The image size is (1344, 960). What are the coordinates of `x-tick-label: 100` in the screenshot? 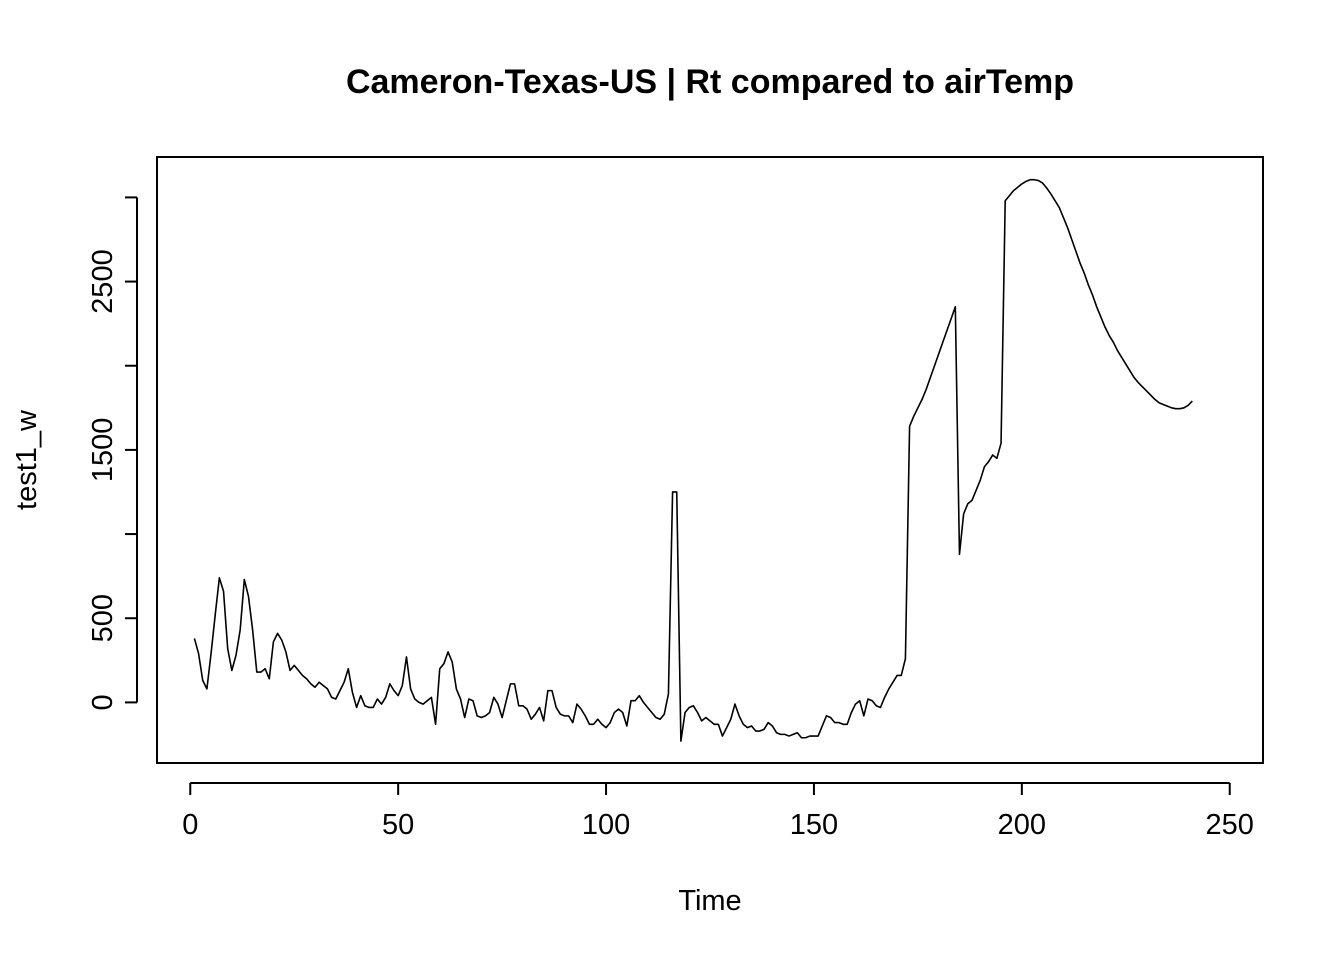 It's located at (606, 825).